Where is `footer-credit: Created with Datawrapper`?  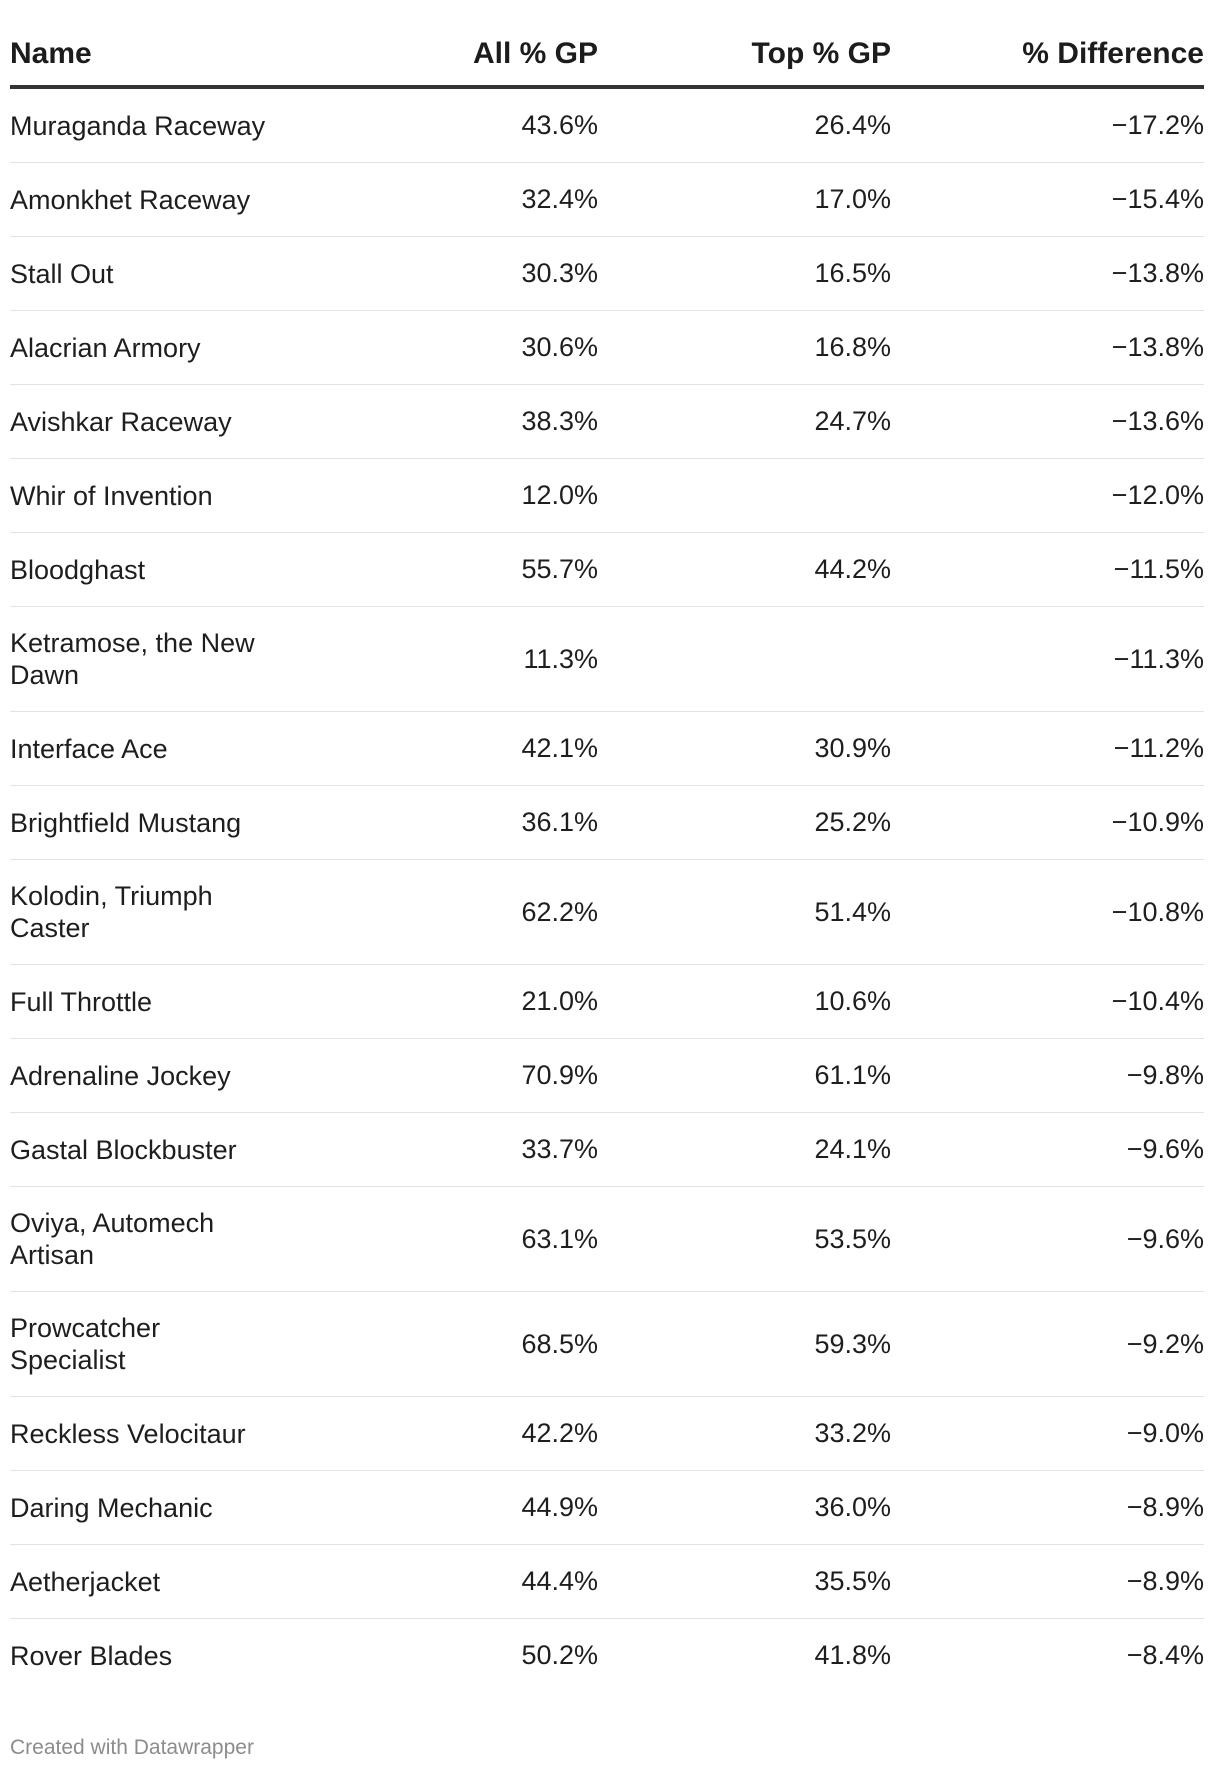
footer-credit: Created with Datawrapper is located at coordinates (132, 1747).